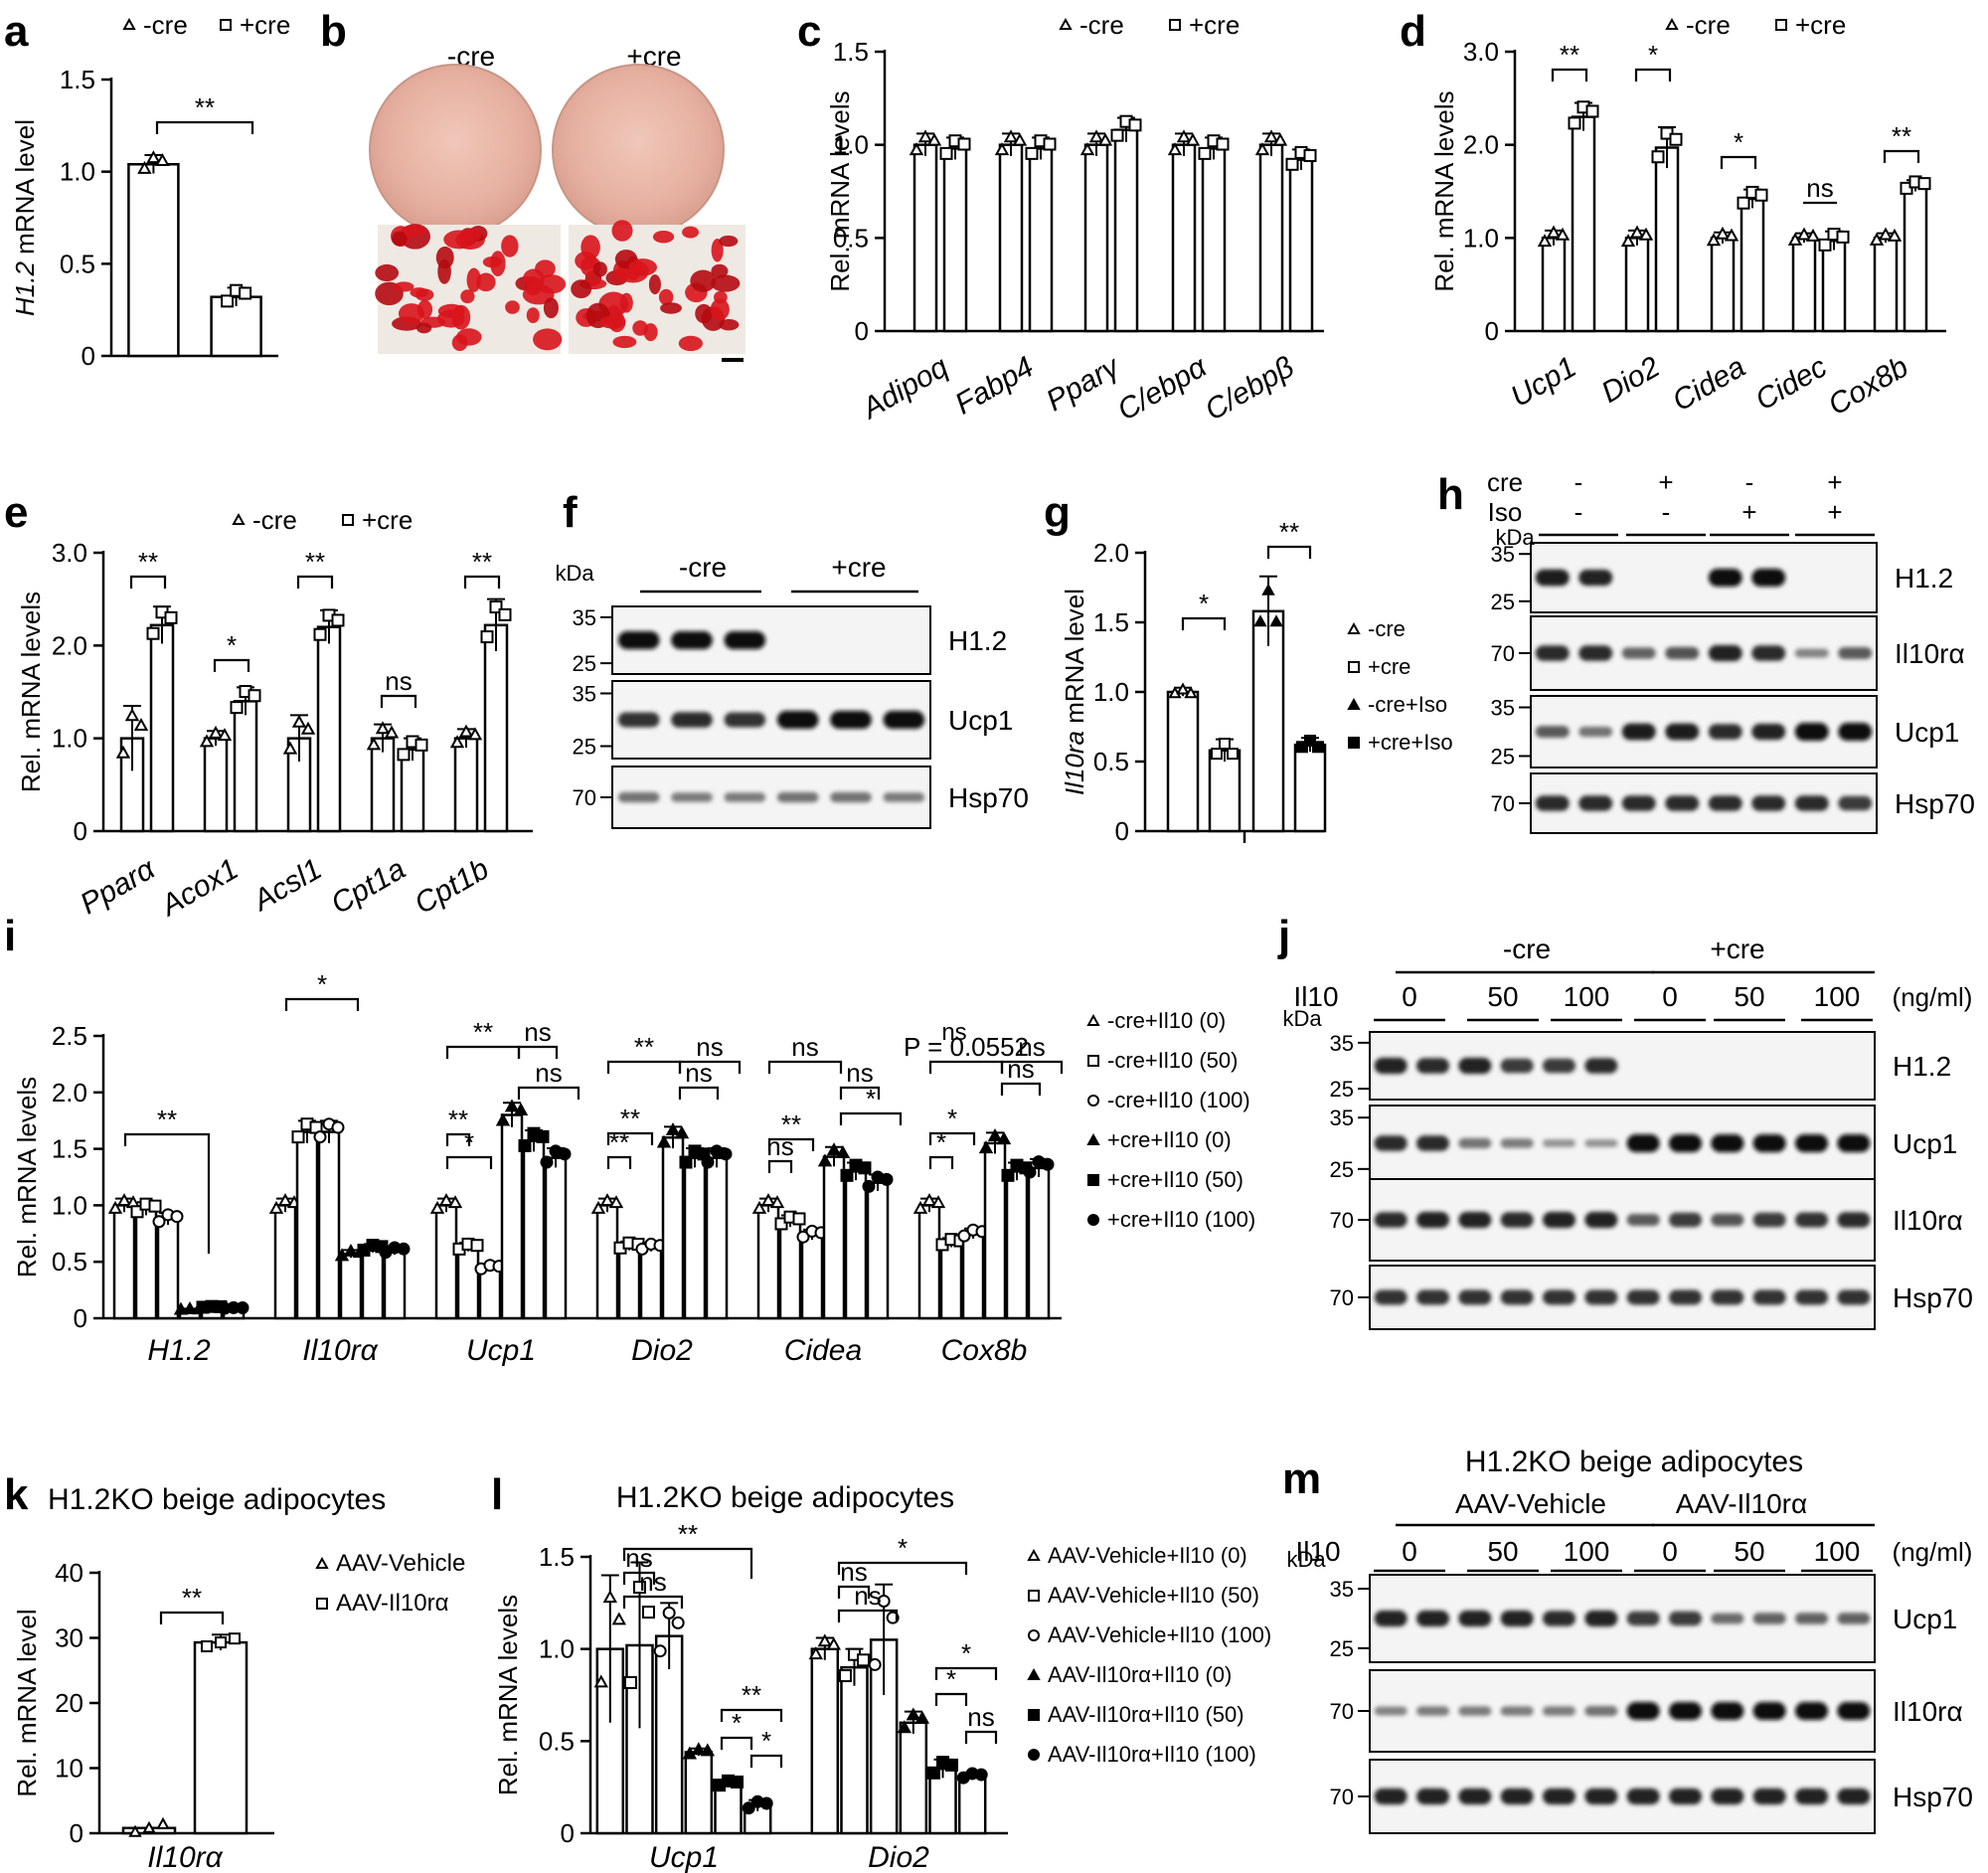 The height and width of the screenshot is (1873, 1988). Describe the element at coordinates (785, 1497) in the screenshot. I see `chart-title: H1.2KO beige adipocytes` at that location.